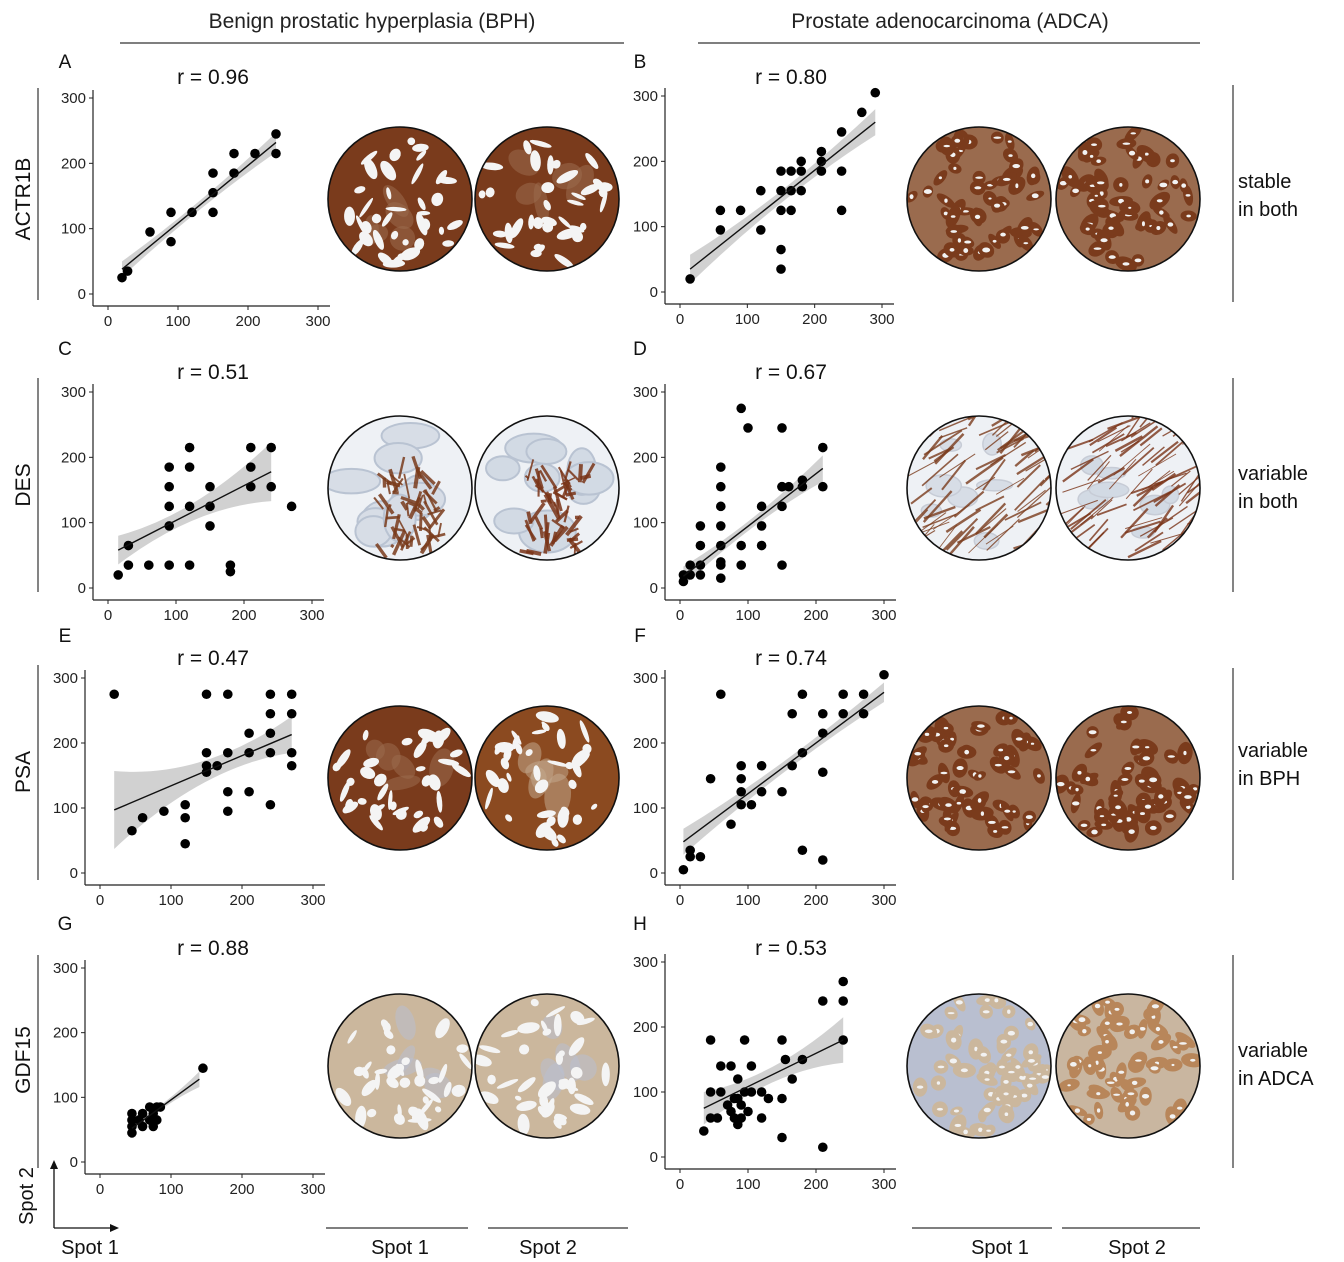  What do you see at coordinates (979, 778) in the screenshot?
I see `tissue-core-row2-right-spot1` at bounding box center [979, 778].